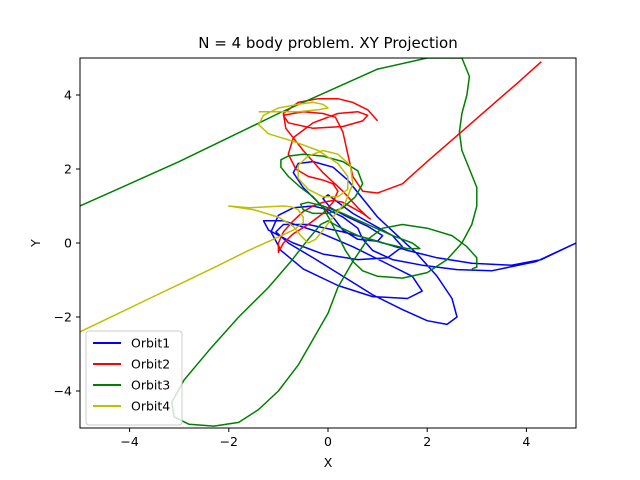 This screenshot has width=640, height=480. I want to click on legend: Orbit1 Orbit2 Orbit3 Orbit4, so click(134, 378).